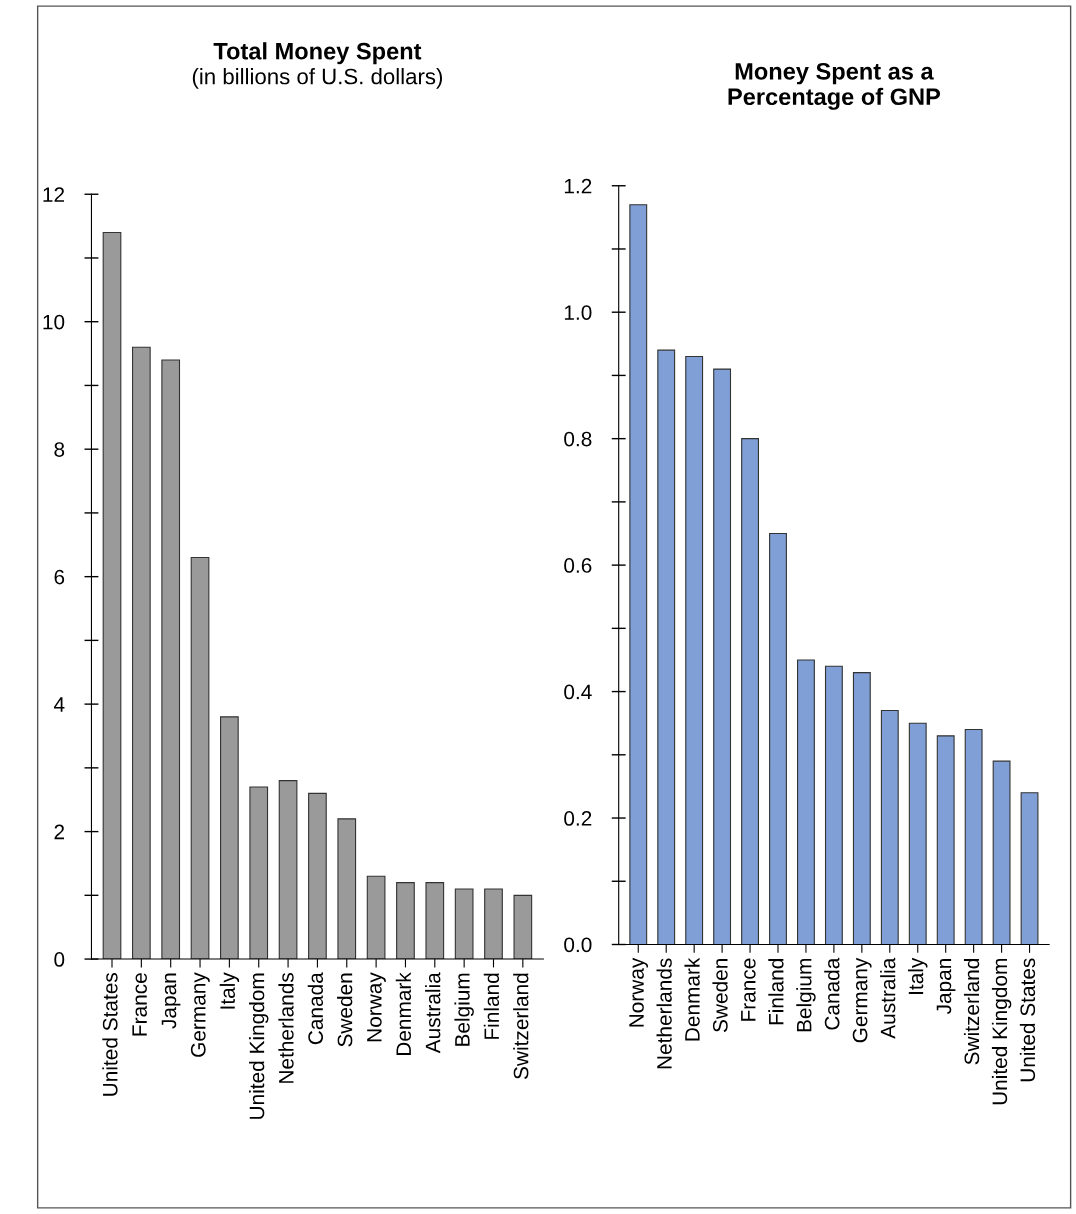 The image size is (1076, 1214). I want to click on y-tick-label: 2, so click(59, 832).